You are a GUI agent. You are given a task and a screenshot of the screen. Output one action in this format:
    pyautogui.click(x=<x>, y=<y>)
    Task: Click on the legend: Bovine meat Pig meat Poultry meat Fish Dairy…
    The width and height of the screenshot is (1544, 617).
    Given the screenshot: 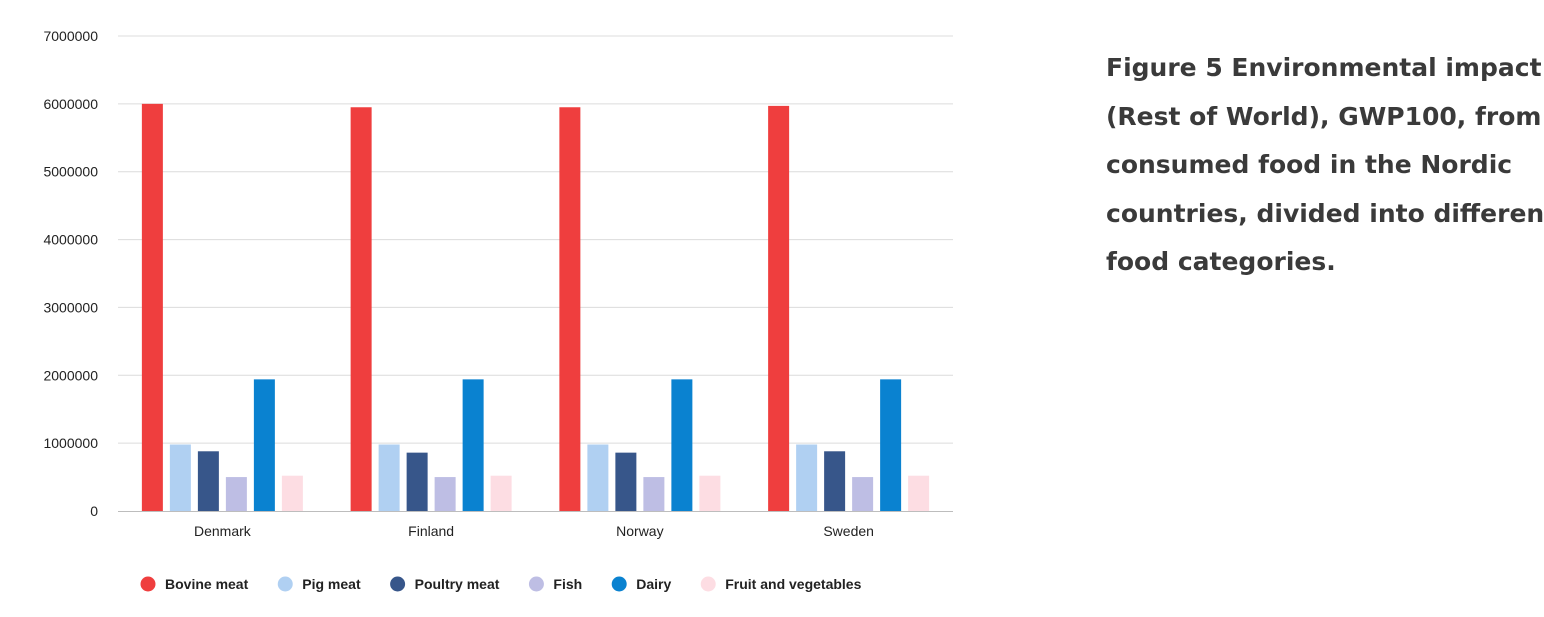 What is the action you would take?
    pyautogui.click(x=501, y=584)
    